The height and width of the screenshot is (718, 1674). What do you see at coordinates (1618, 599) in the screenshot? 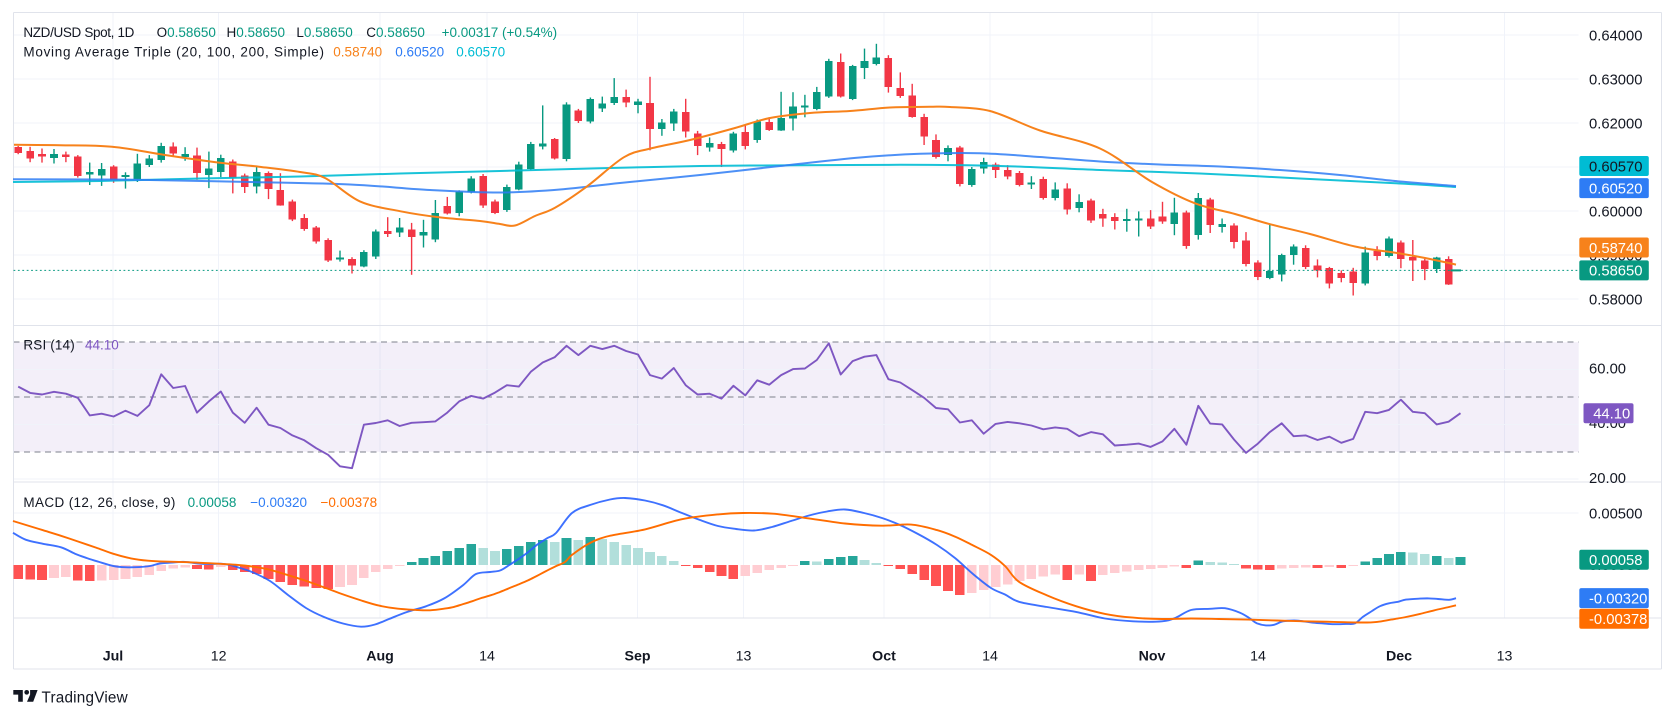
I see `svg-text: -0.00320` at bounding box center [1618, 599].